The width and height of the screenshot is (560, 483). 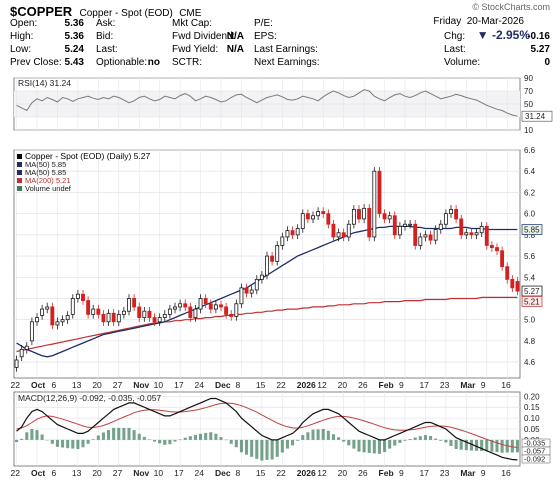 What do you see at coordinates (424, 385) in the screenshot?
I see `x-tick-label: 17` at bounding box center [424, 385].